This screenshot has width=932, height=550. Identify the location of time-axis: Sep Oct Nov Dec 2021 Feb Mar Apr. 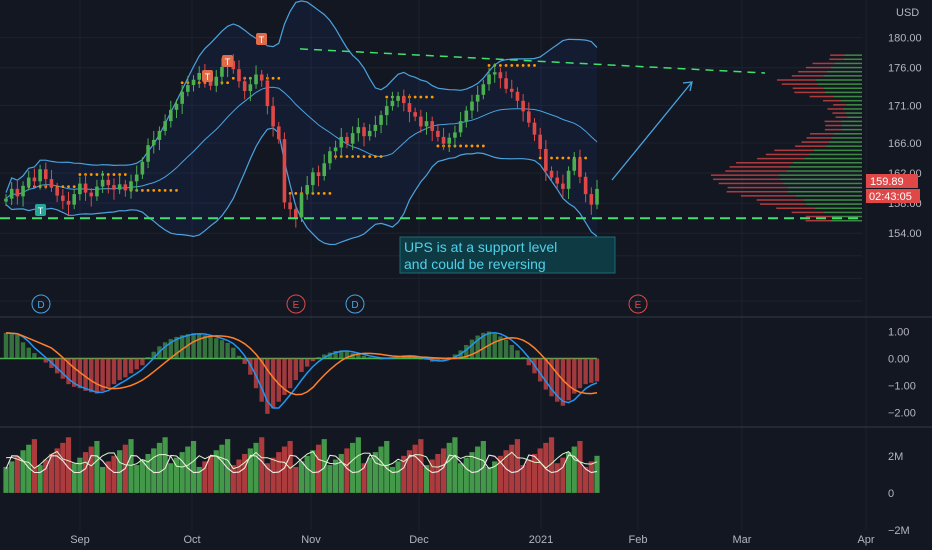
(472, 540).